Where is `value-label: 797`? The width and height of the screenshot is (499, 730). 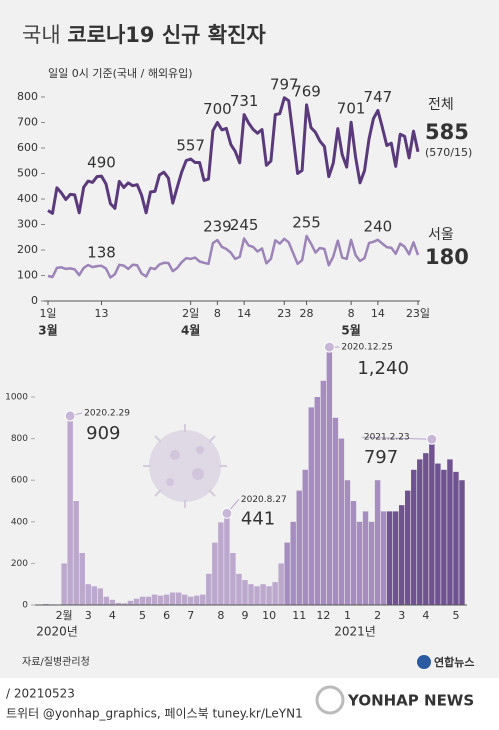 value-label: 797 is located at coordinates (381, 457).